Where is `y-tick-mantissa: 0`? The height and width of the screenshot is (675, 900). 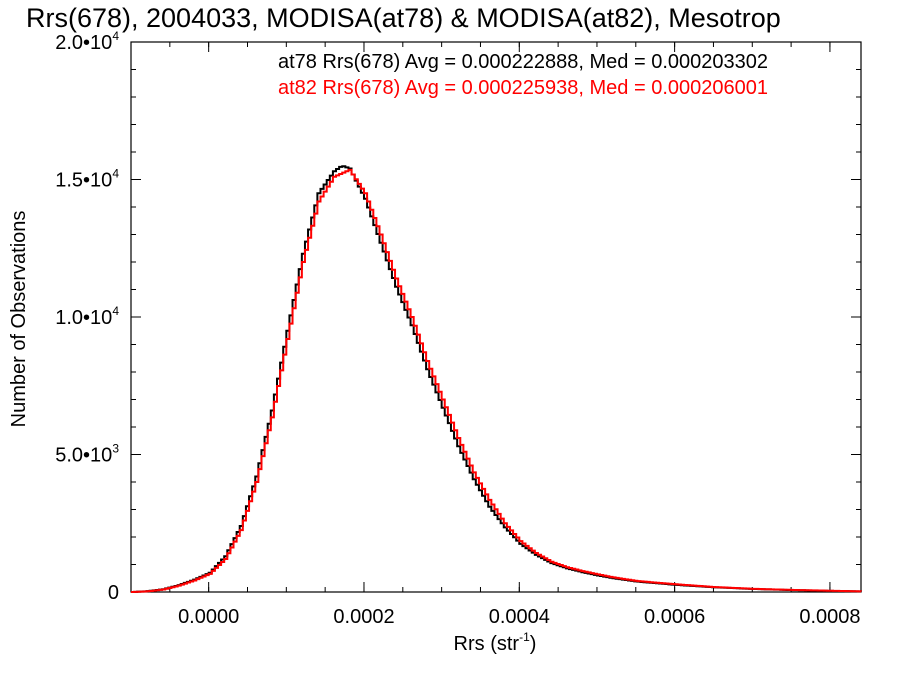
y-tick-mantissa: 0 is located at coordinates (113, 593).